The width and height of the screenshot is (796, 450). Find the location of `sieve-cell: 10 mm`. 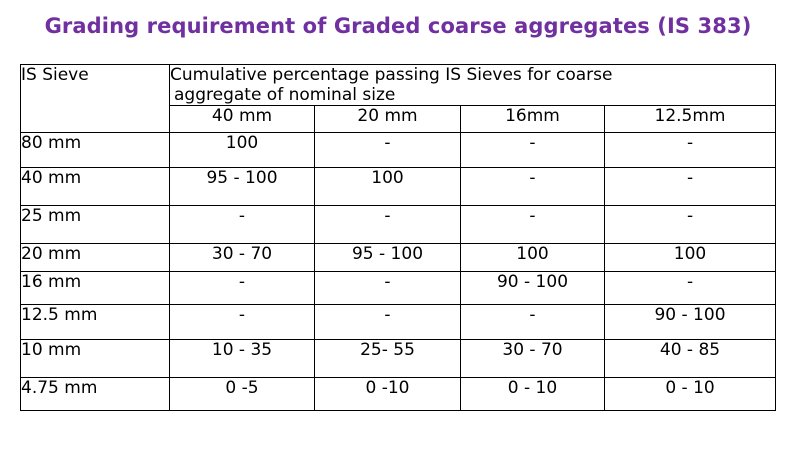

sieve-cell: 10 mm is located at coordinates (95, 358).